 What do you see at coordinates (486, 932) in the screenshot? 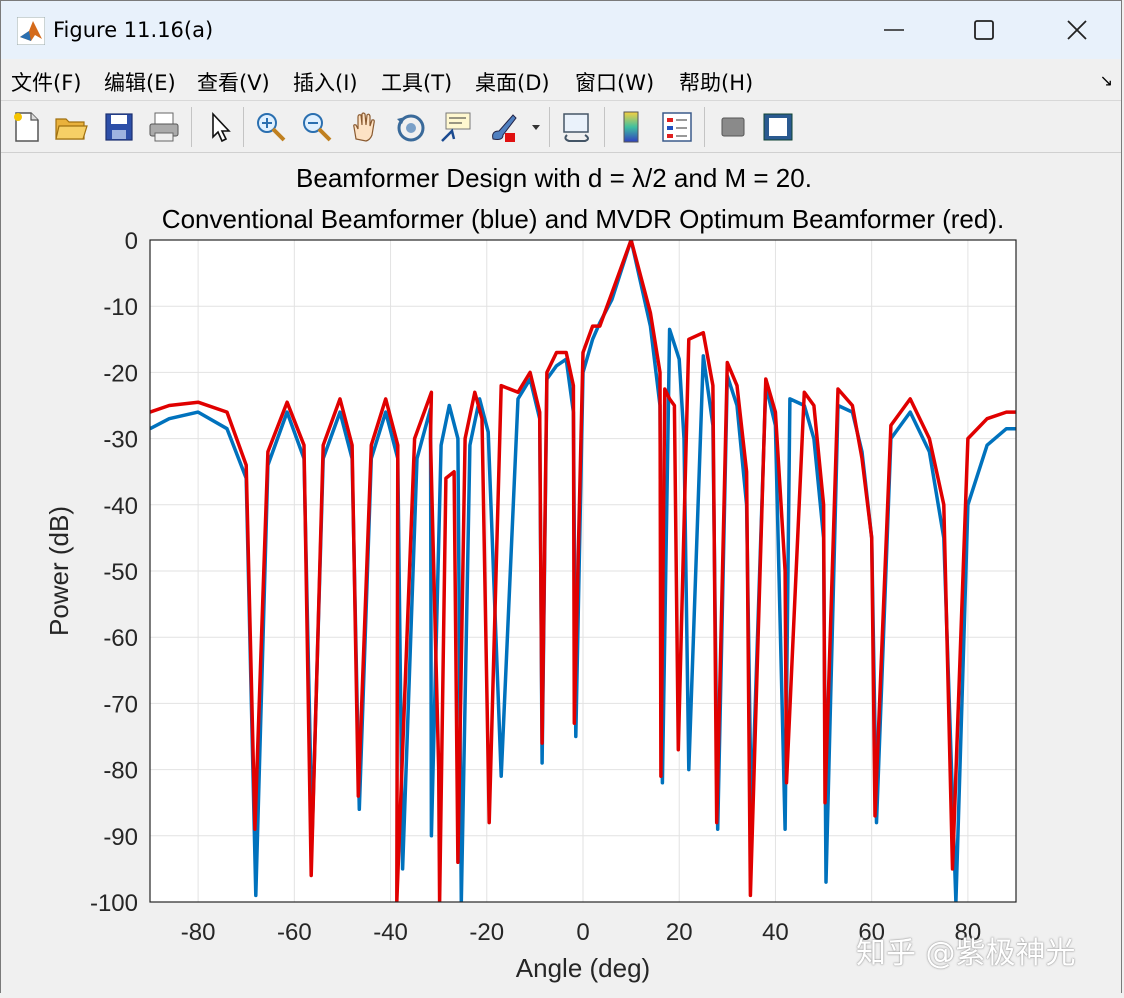
I see `x-tick-label: -20` at bounding box center [486, 932].